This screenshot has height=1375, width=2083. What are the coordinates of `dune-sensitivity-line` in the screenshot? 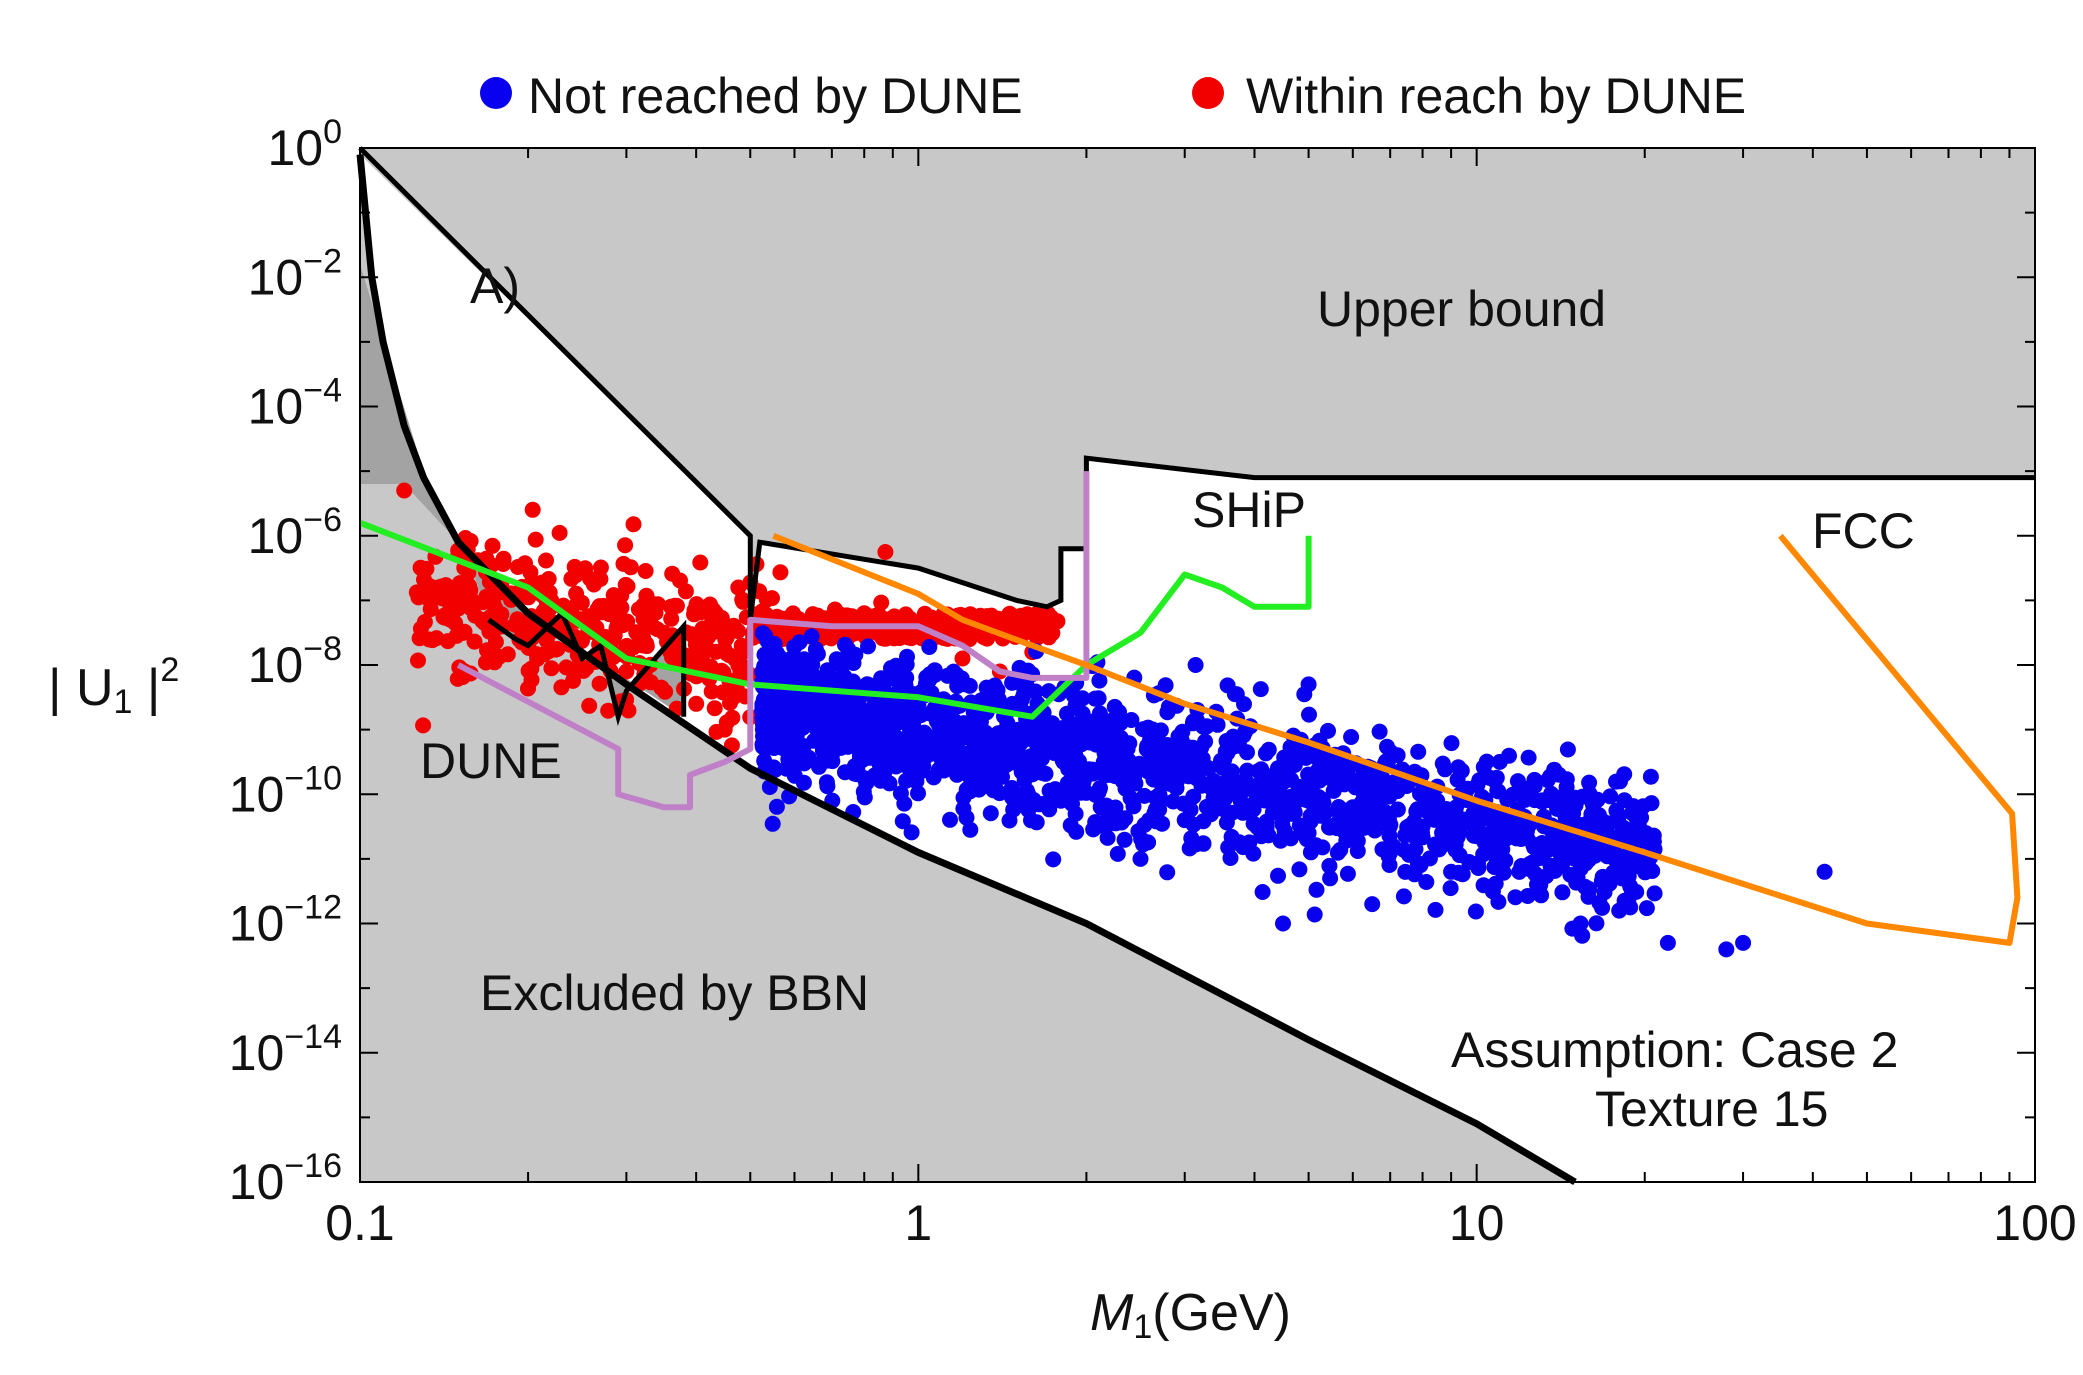 It's located at (773, 641).